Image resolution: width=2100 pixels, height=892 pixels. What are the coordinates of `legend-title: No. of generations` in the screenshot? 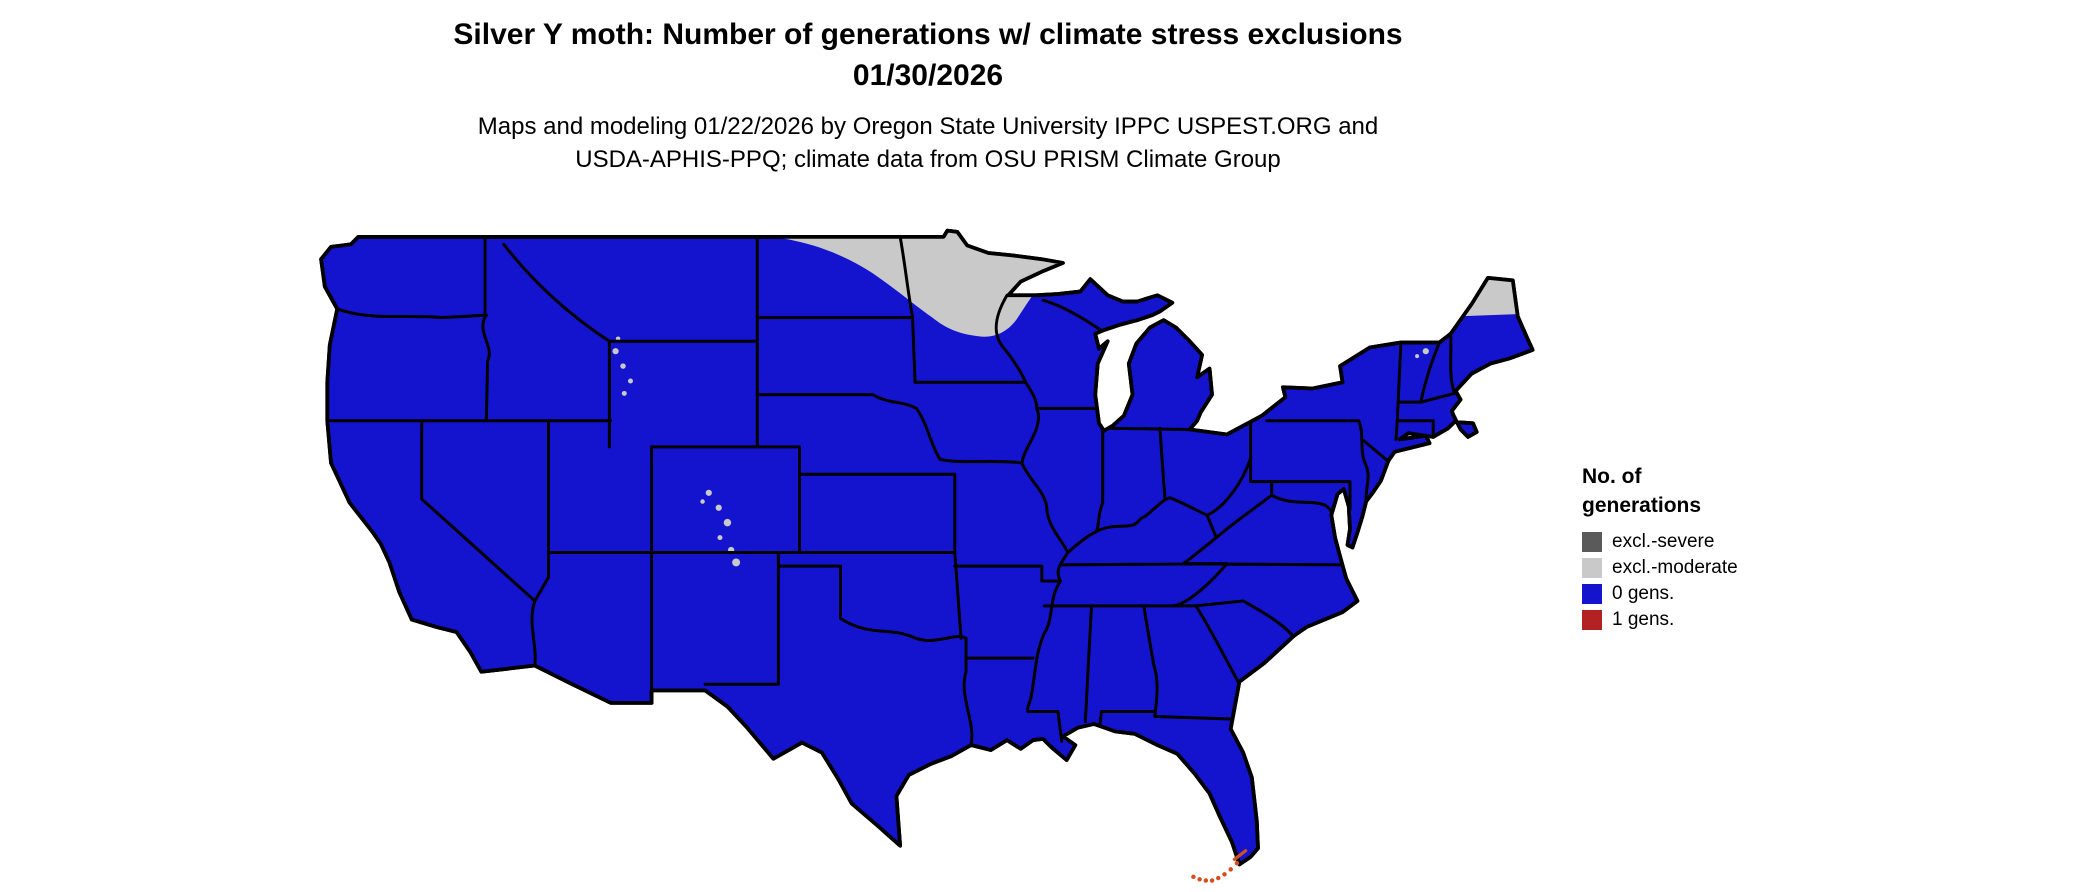 It's located at (1642, 491).